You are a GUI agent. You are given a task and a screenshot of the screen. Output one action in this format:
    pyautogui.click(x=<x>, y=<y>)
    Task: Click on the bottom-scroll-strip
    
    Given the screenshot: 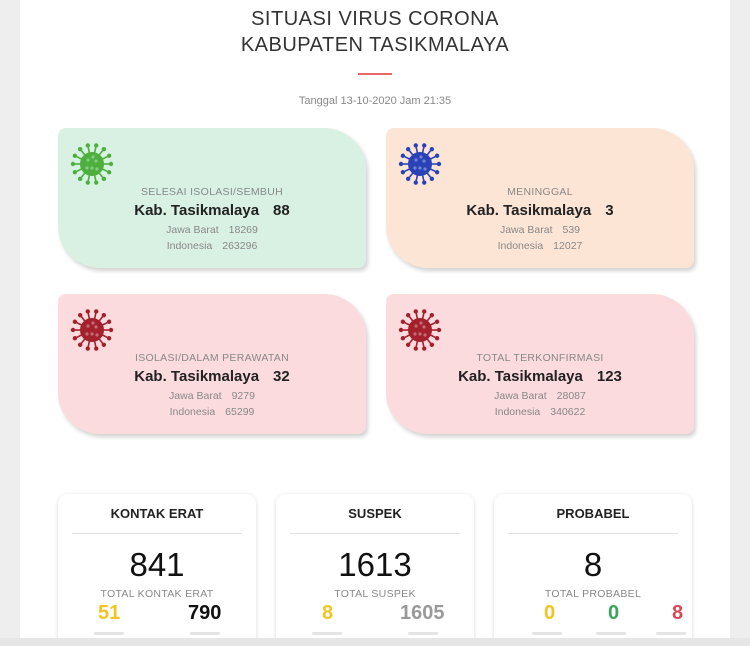 What is the action you would take?
    pyautogui.click(x=375, y=642)
    